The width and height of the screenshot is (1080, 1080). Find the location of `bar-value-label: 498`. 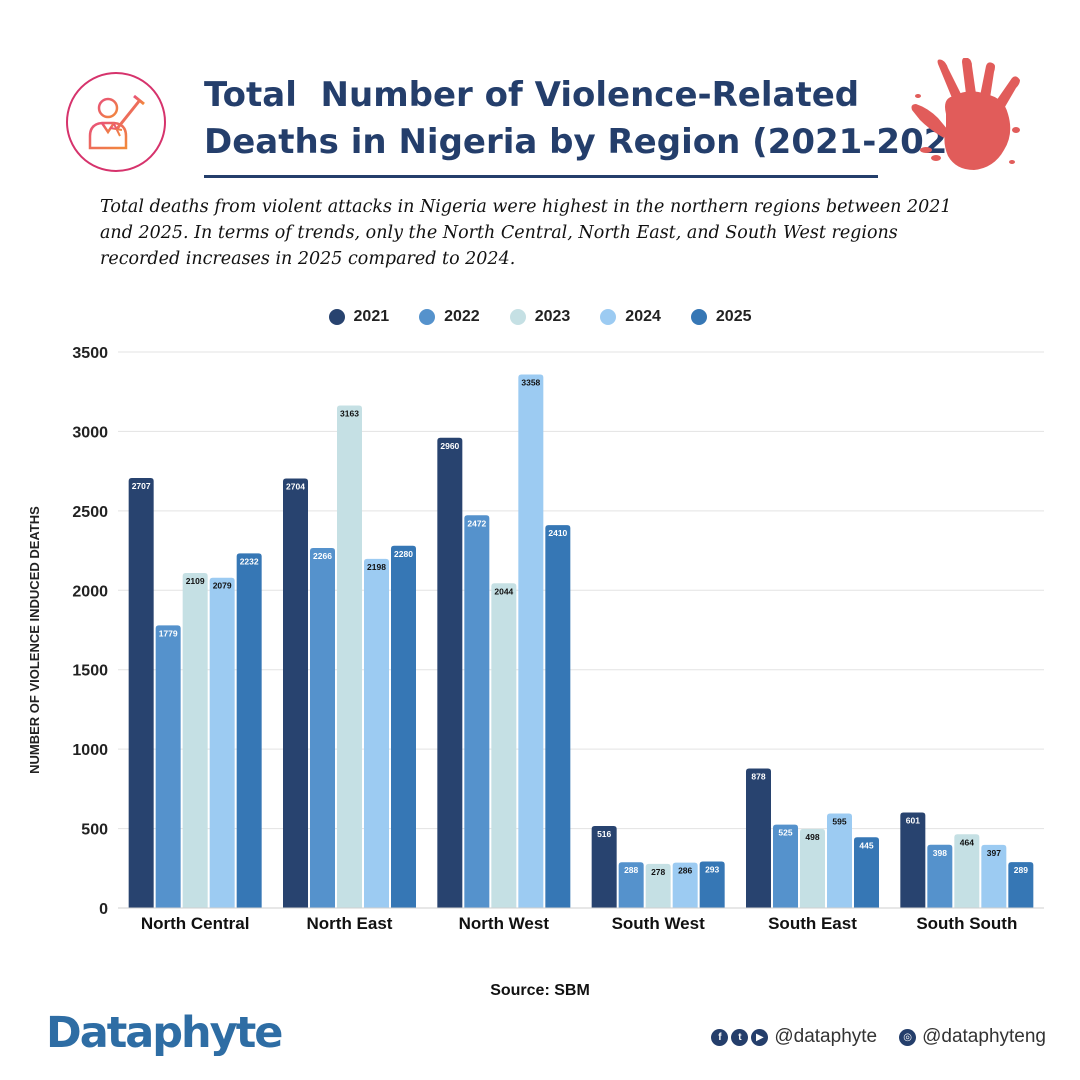

bar-value-label: 498 is located at coordinates (812, 837).